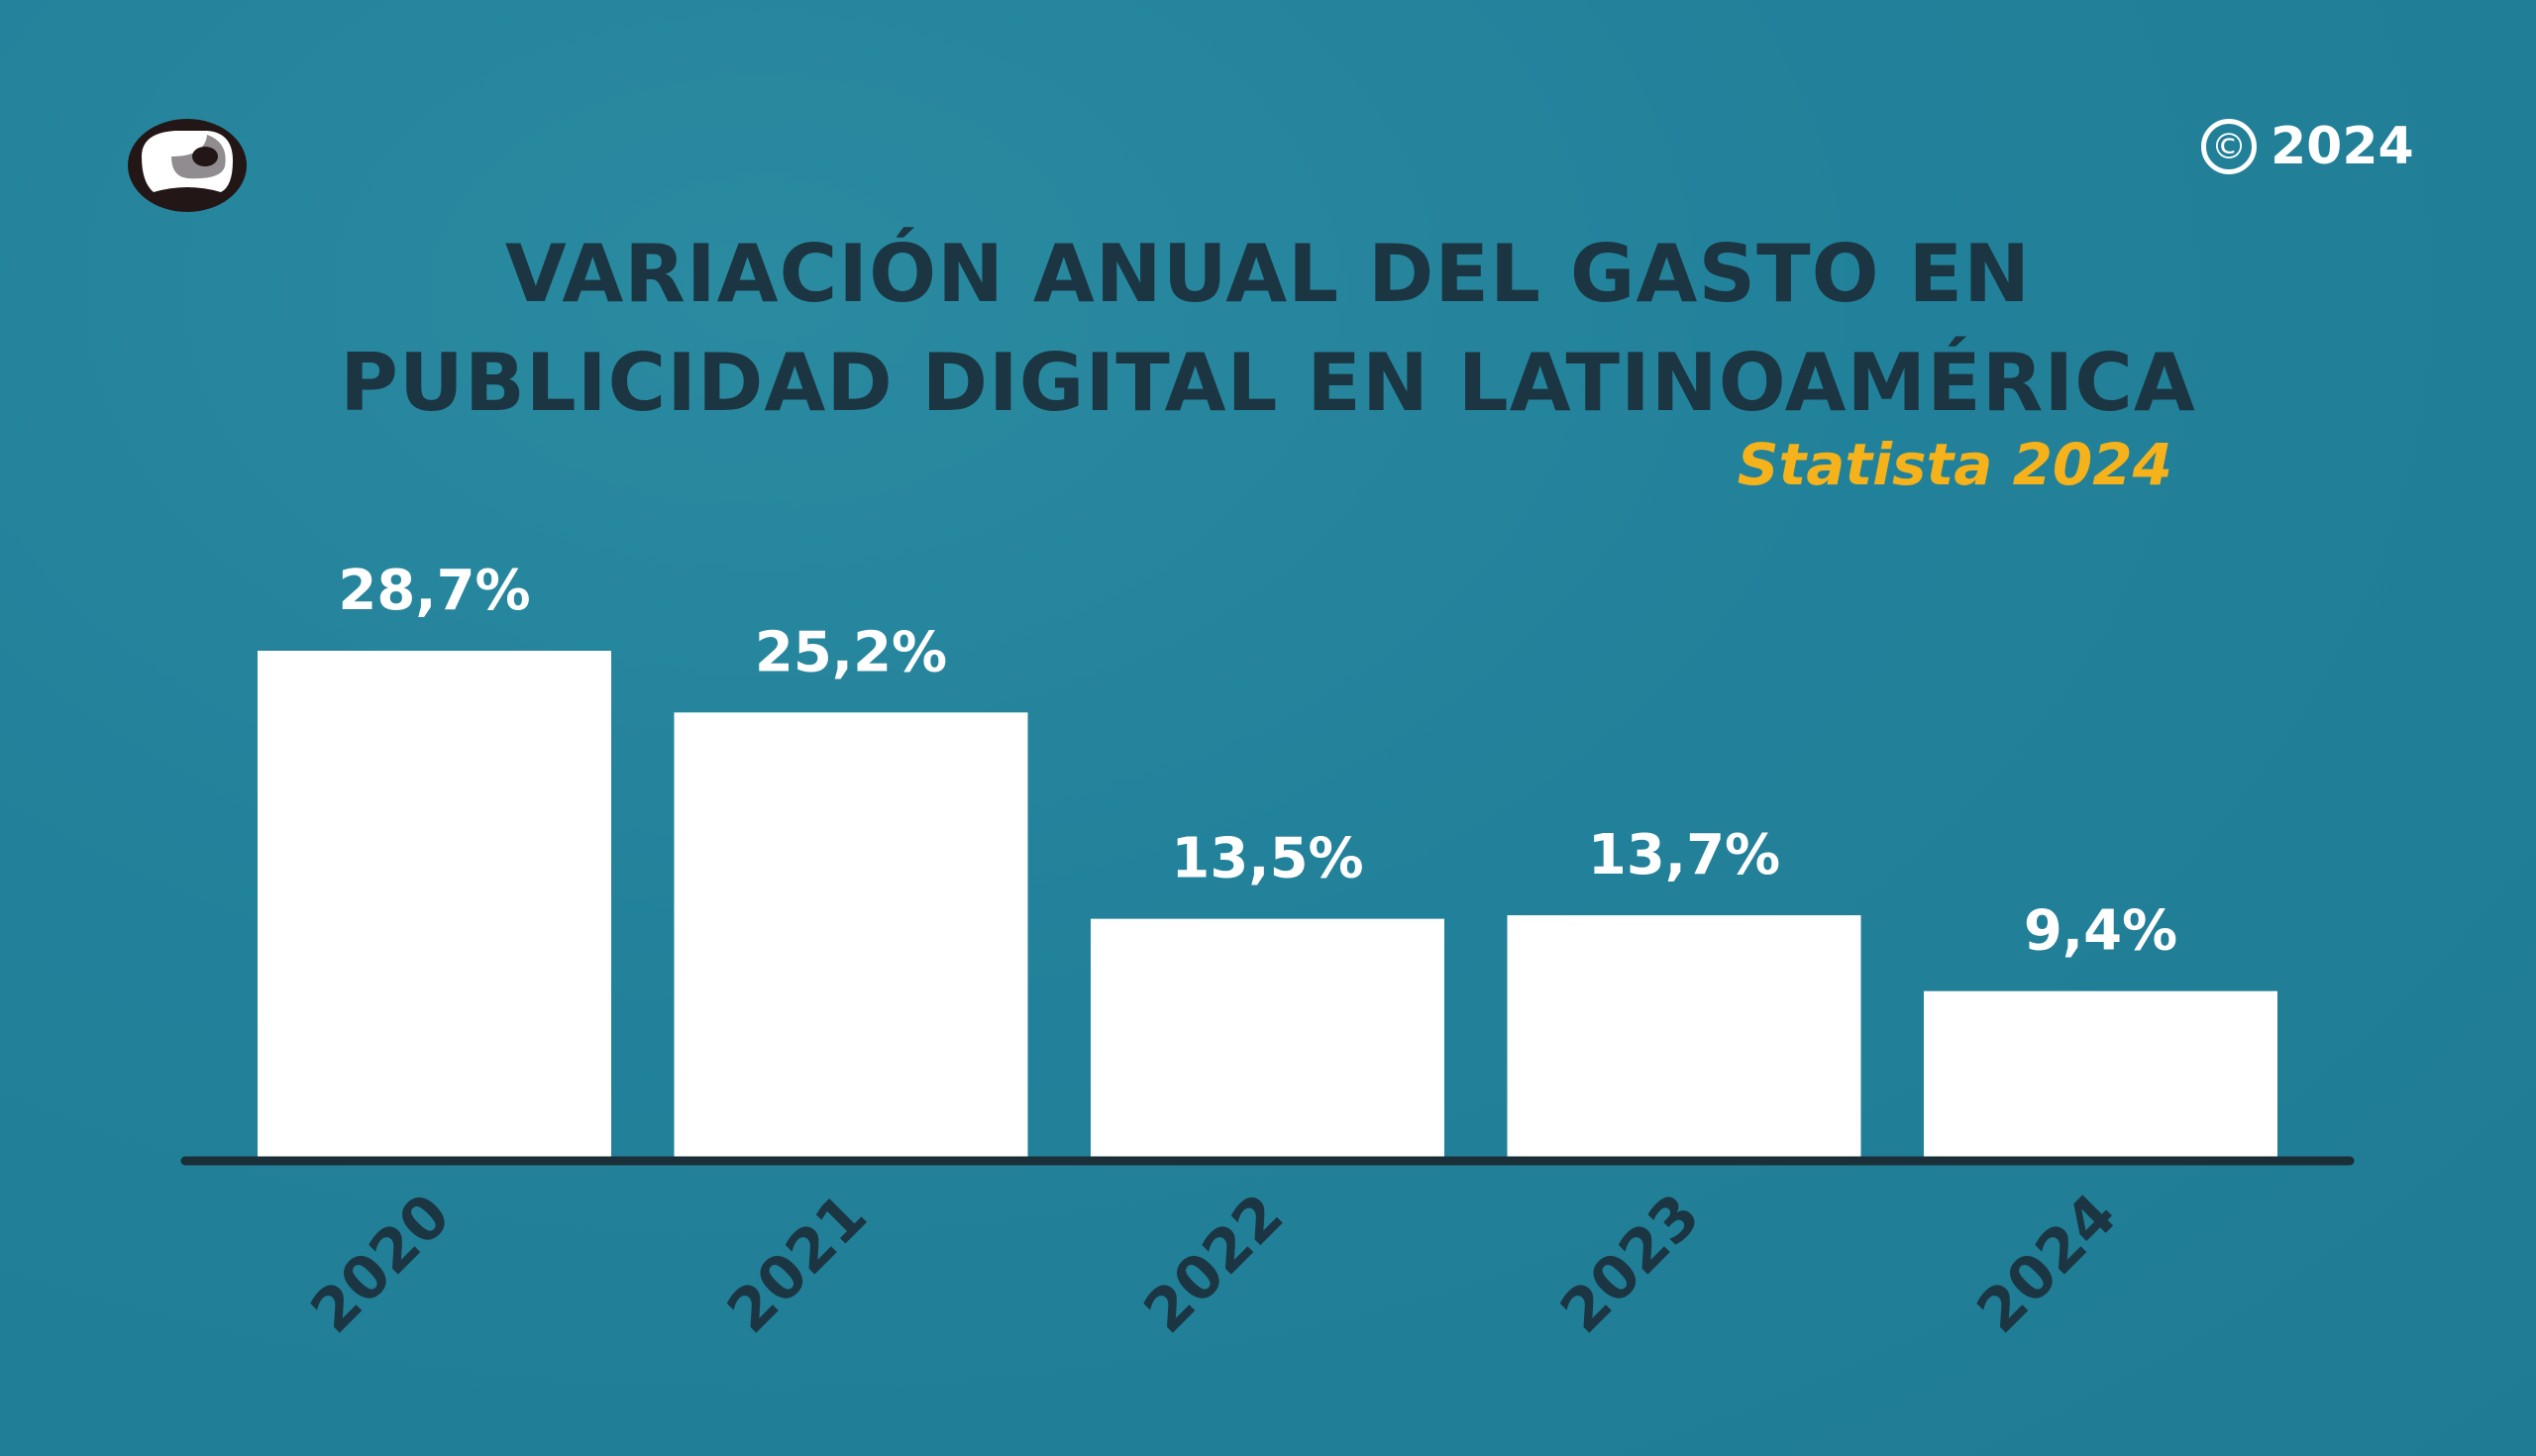  What do you see at coordinates (1267, 859) in the screenshot?
I see `data-label-2022: 13,5%` at bounding box center [1267, 859].